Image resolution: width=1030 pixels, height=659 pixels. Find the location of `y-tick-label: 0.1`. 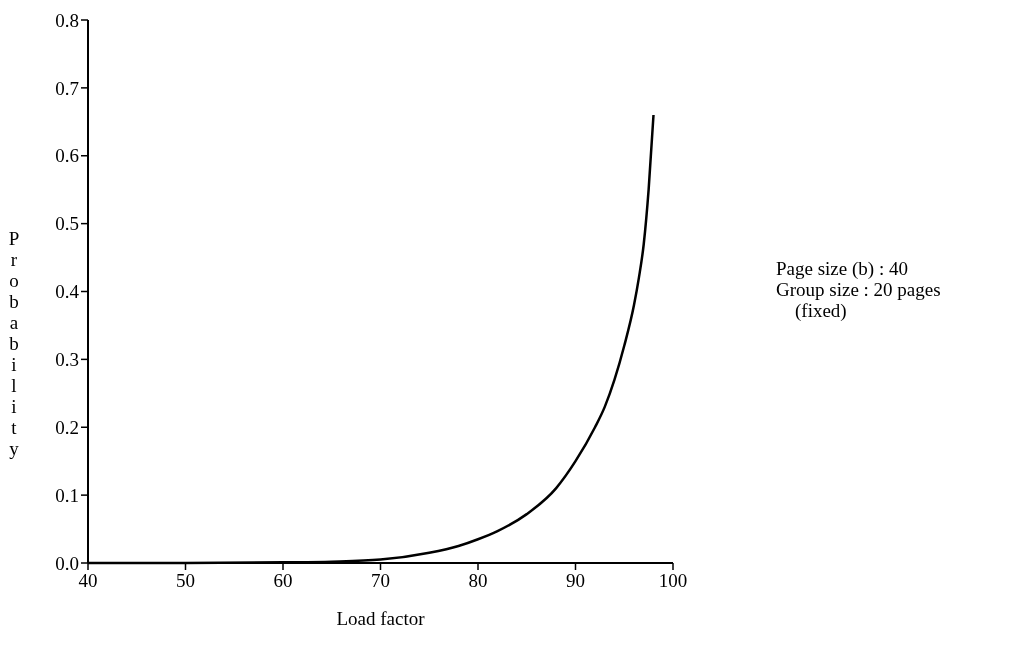

y-tick-label: 0.1 is located at coordinates (67, 495).